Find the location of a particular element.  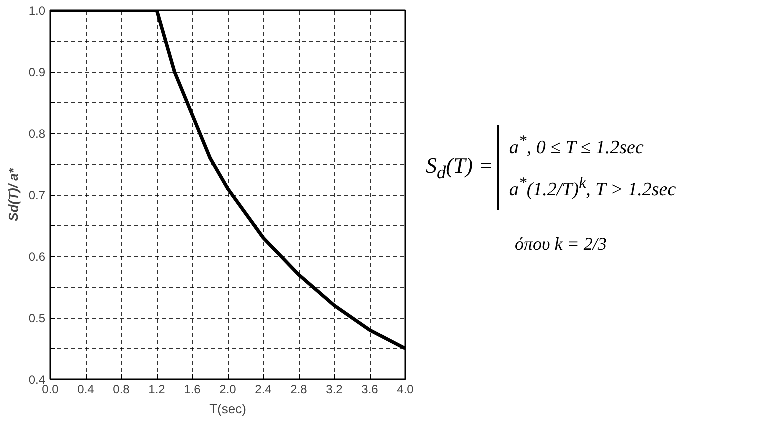

y-tick-label: 1.0 is located at coordinates (37, 11).